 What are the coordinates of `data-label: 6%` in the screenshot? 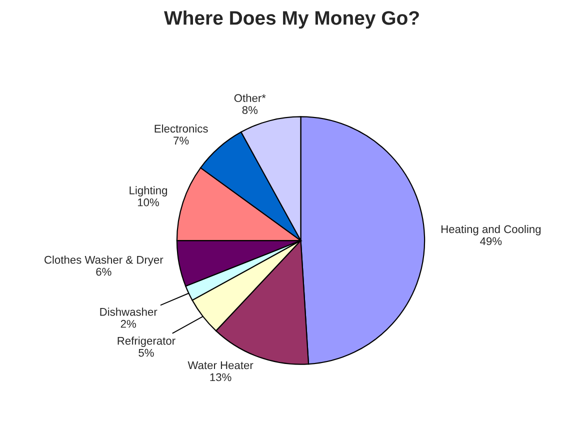 It's located at (104, 272).